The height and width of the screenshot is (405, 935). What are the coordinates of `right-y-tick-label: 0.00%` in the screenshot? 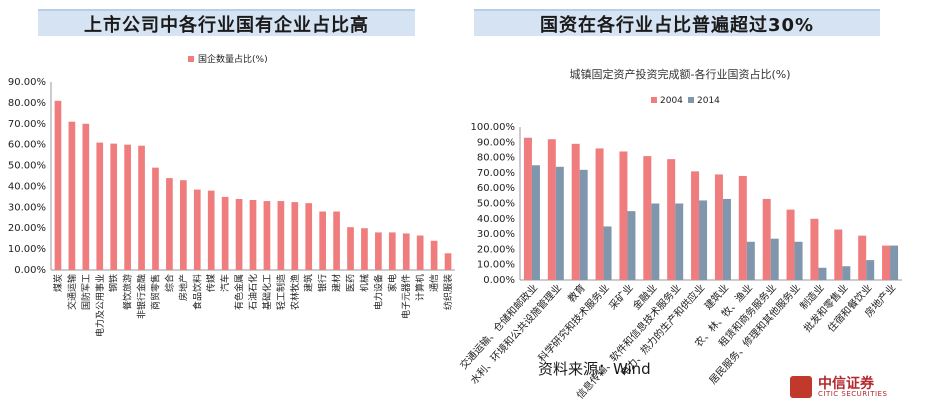 It's located at (499, 280).